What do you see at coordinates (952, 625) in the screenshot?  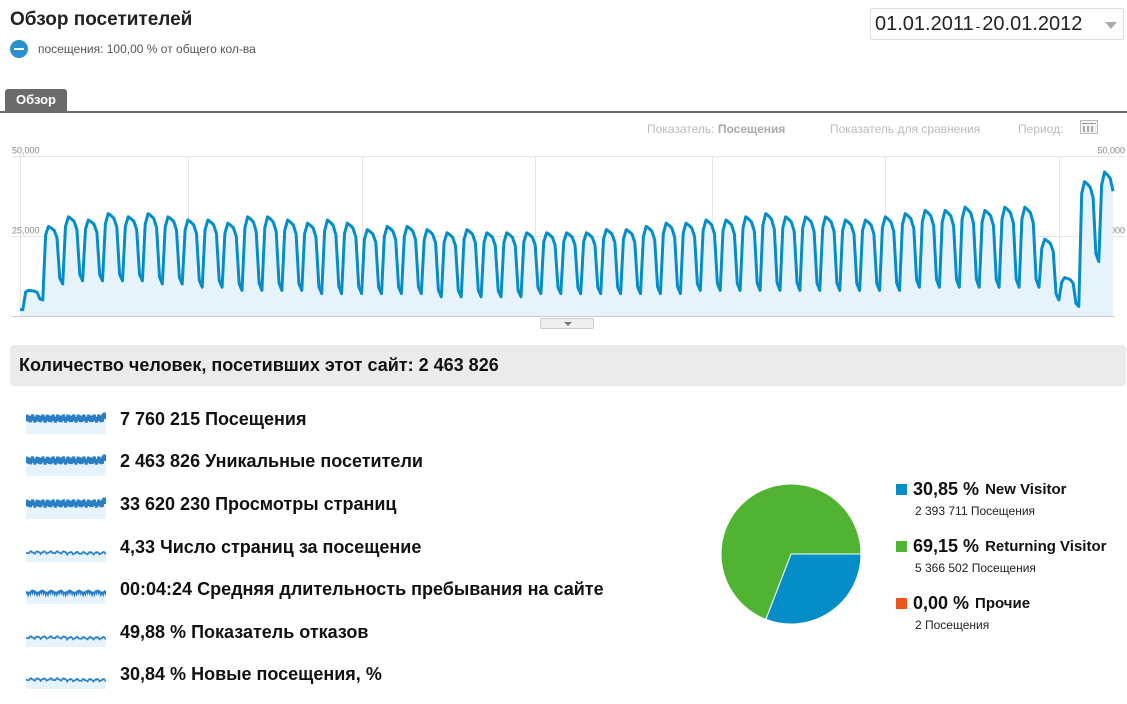 I see `legend-visits: 2 Посещения` at bounding box center [952, 625].